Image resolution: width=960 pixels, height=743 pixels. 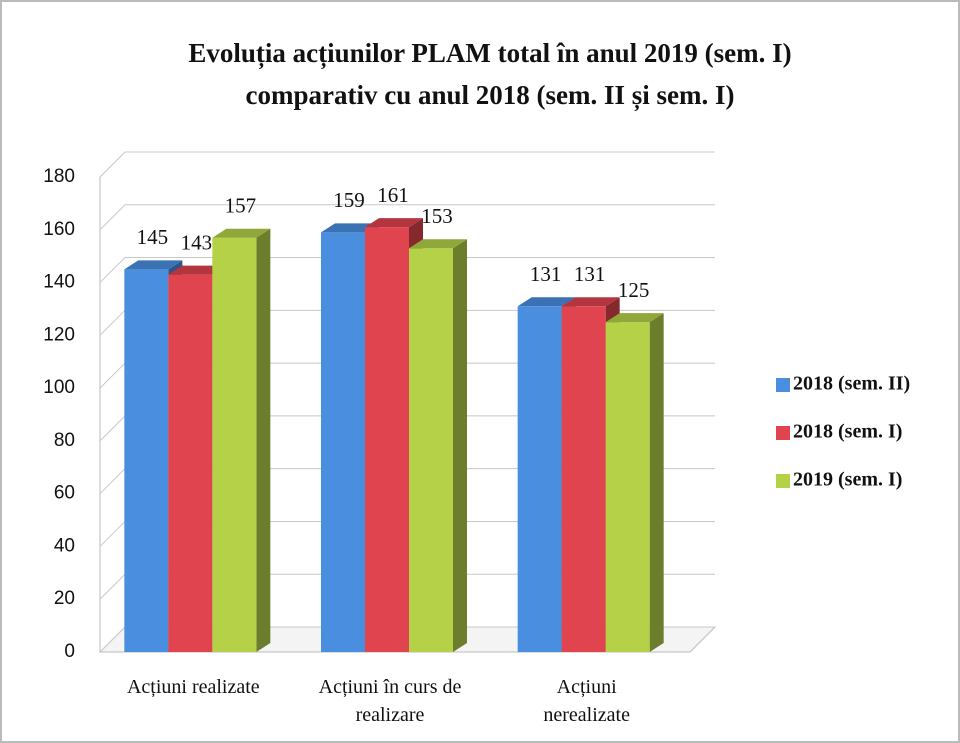 I want to click on y-tick-label: 80, so click(x=64, y=440).